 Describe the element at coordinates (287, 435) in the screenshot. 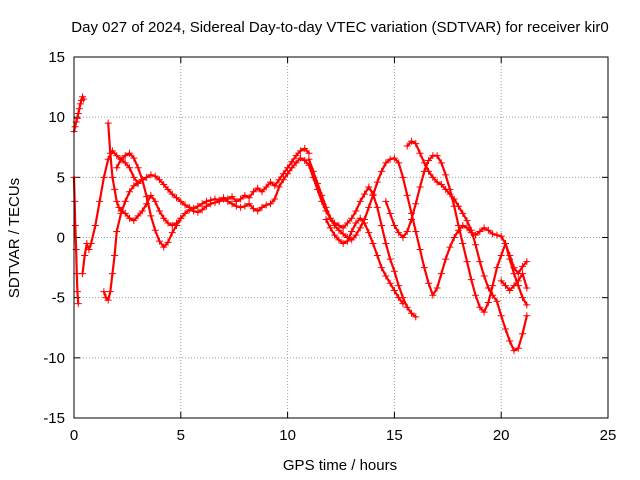

I see `x-tick-label: 10` at that location.